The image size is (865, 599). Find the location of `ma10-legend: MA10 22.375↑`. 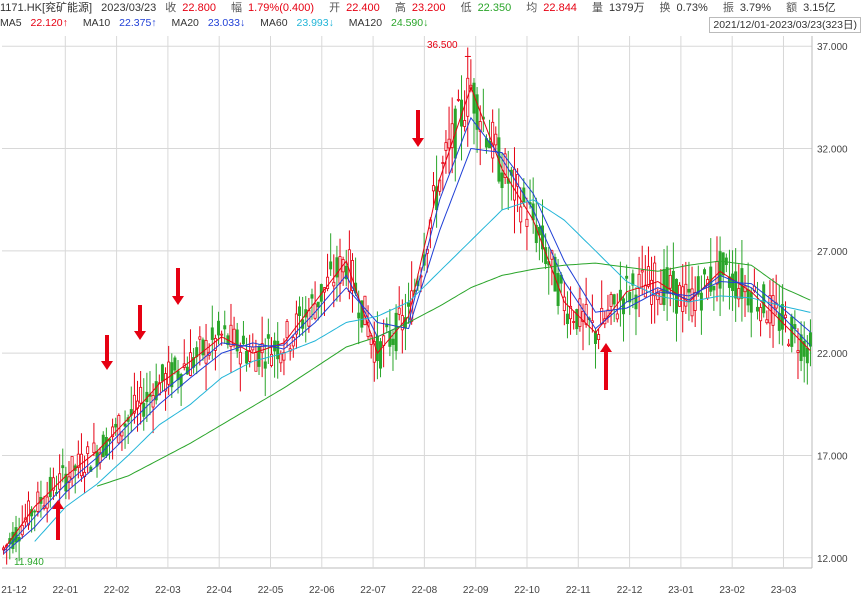

ma10-legend: MA10 22.375↑ is located at coordinates (123, 23).